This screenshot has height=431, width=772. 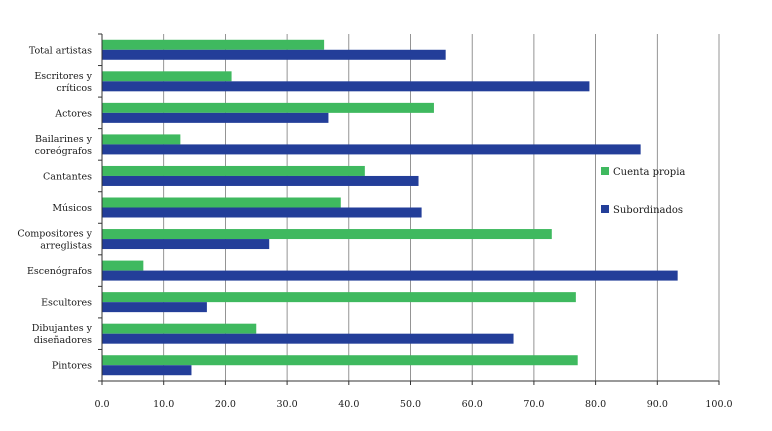 What do you see at coordinates (643, 191) in the screenshot?
I see `legend: Cuenta propia Subordinados` at bounding box center [643, 191].